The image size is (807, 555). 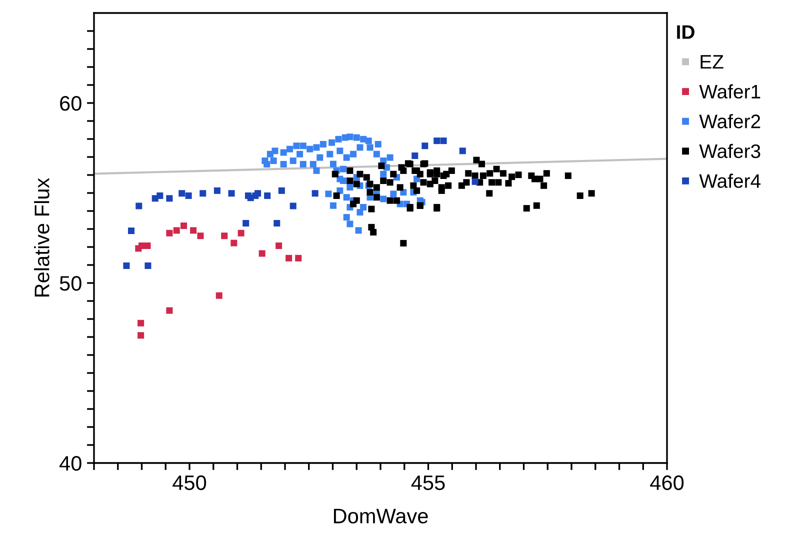 What do you see at coordinates (729, 121) in the screenshot?
I see `legend-label: Wafer2` at bounding box center [729, 121].